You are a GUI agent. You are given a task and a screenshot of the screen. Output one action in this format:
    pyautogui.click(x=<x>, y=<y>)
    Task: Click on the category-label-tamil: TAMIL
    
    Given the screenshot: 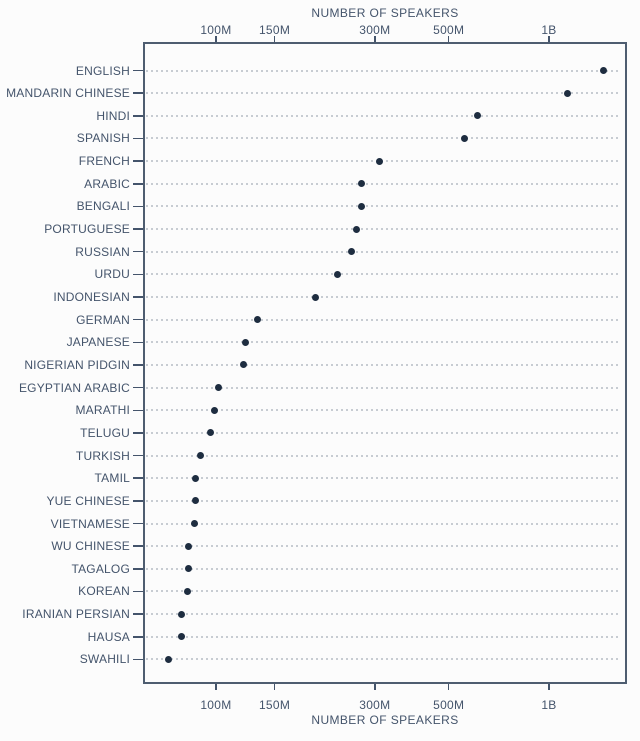 What is the action you would take?
    pyautogui.click(x=112, y=478)
    